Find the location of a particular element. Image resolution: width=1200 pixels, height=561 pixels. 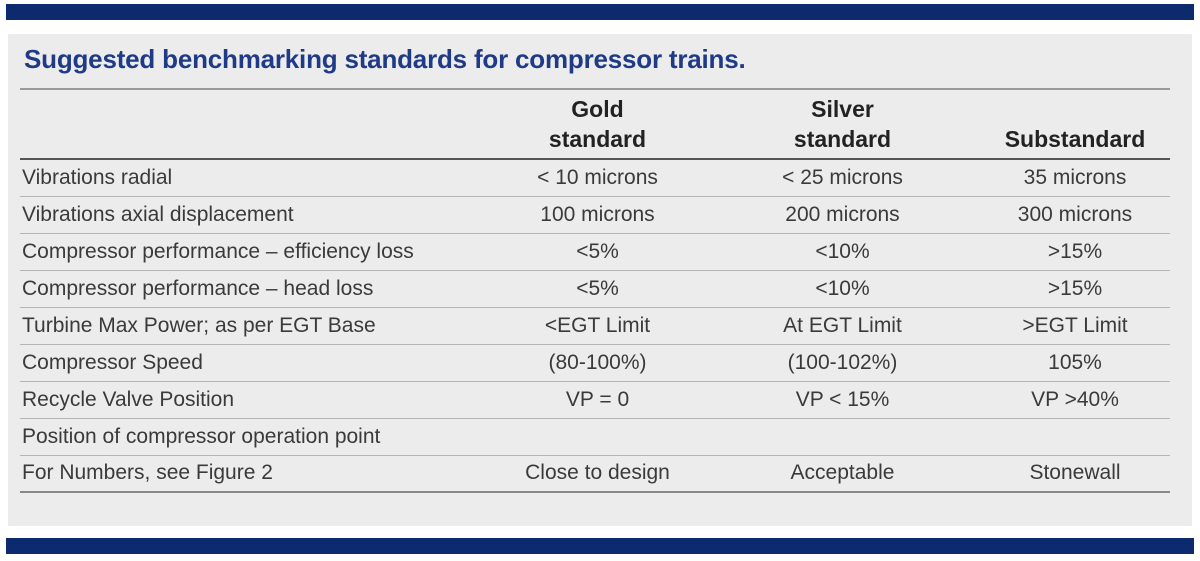

gold-value is located at coordinates (597, 437).